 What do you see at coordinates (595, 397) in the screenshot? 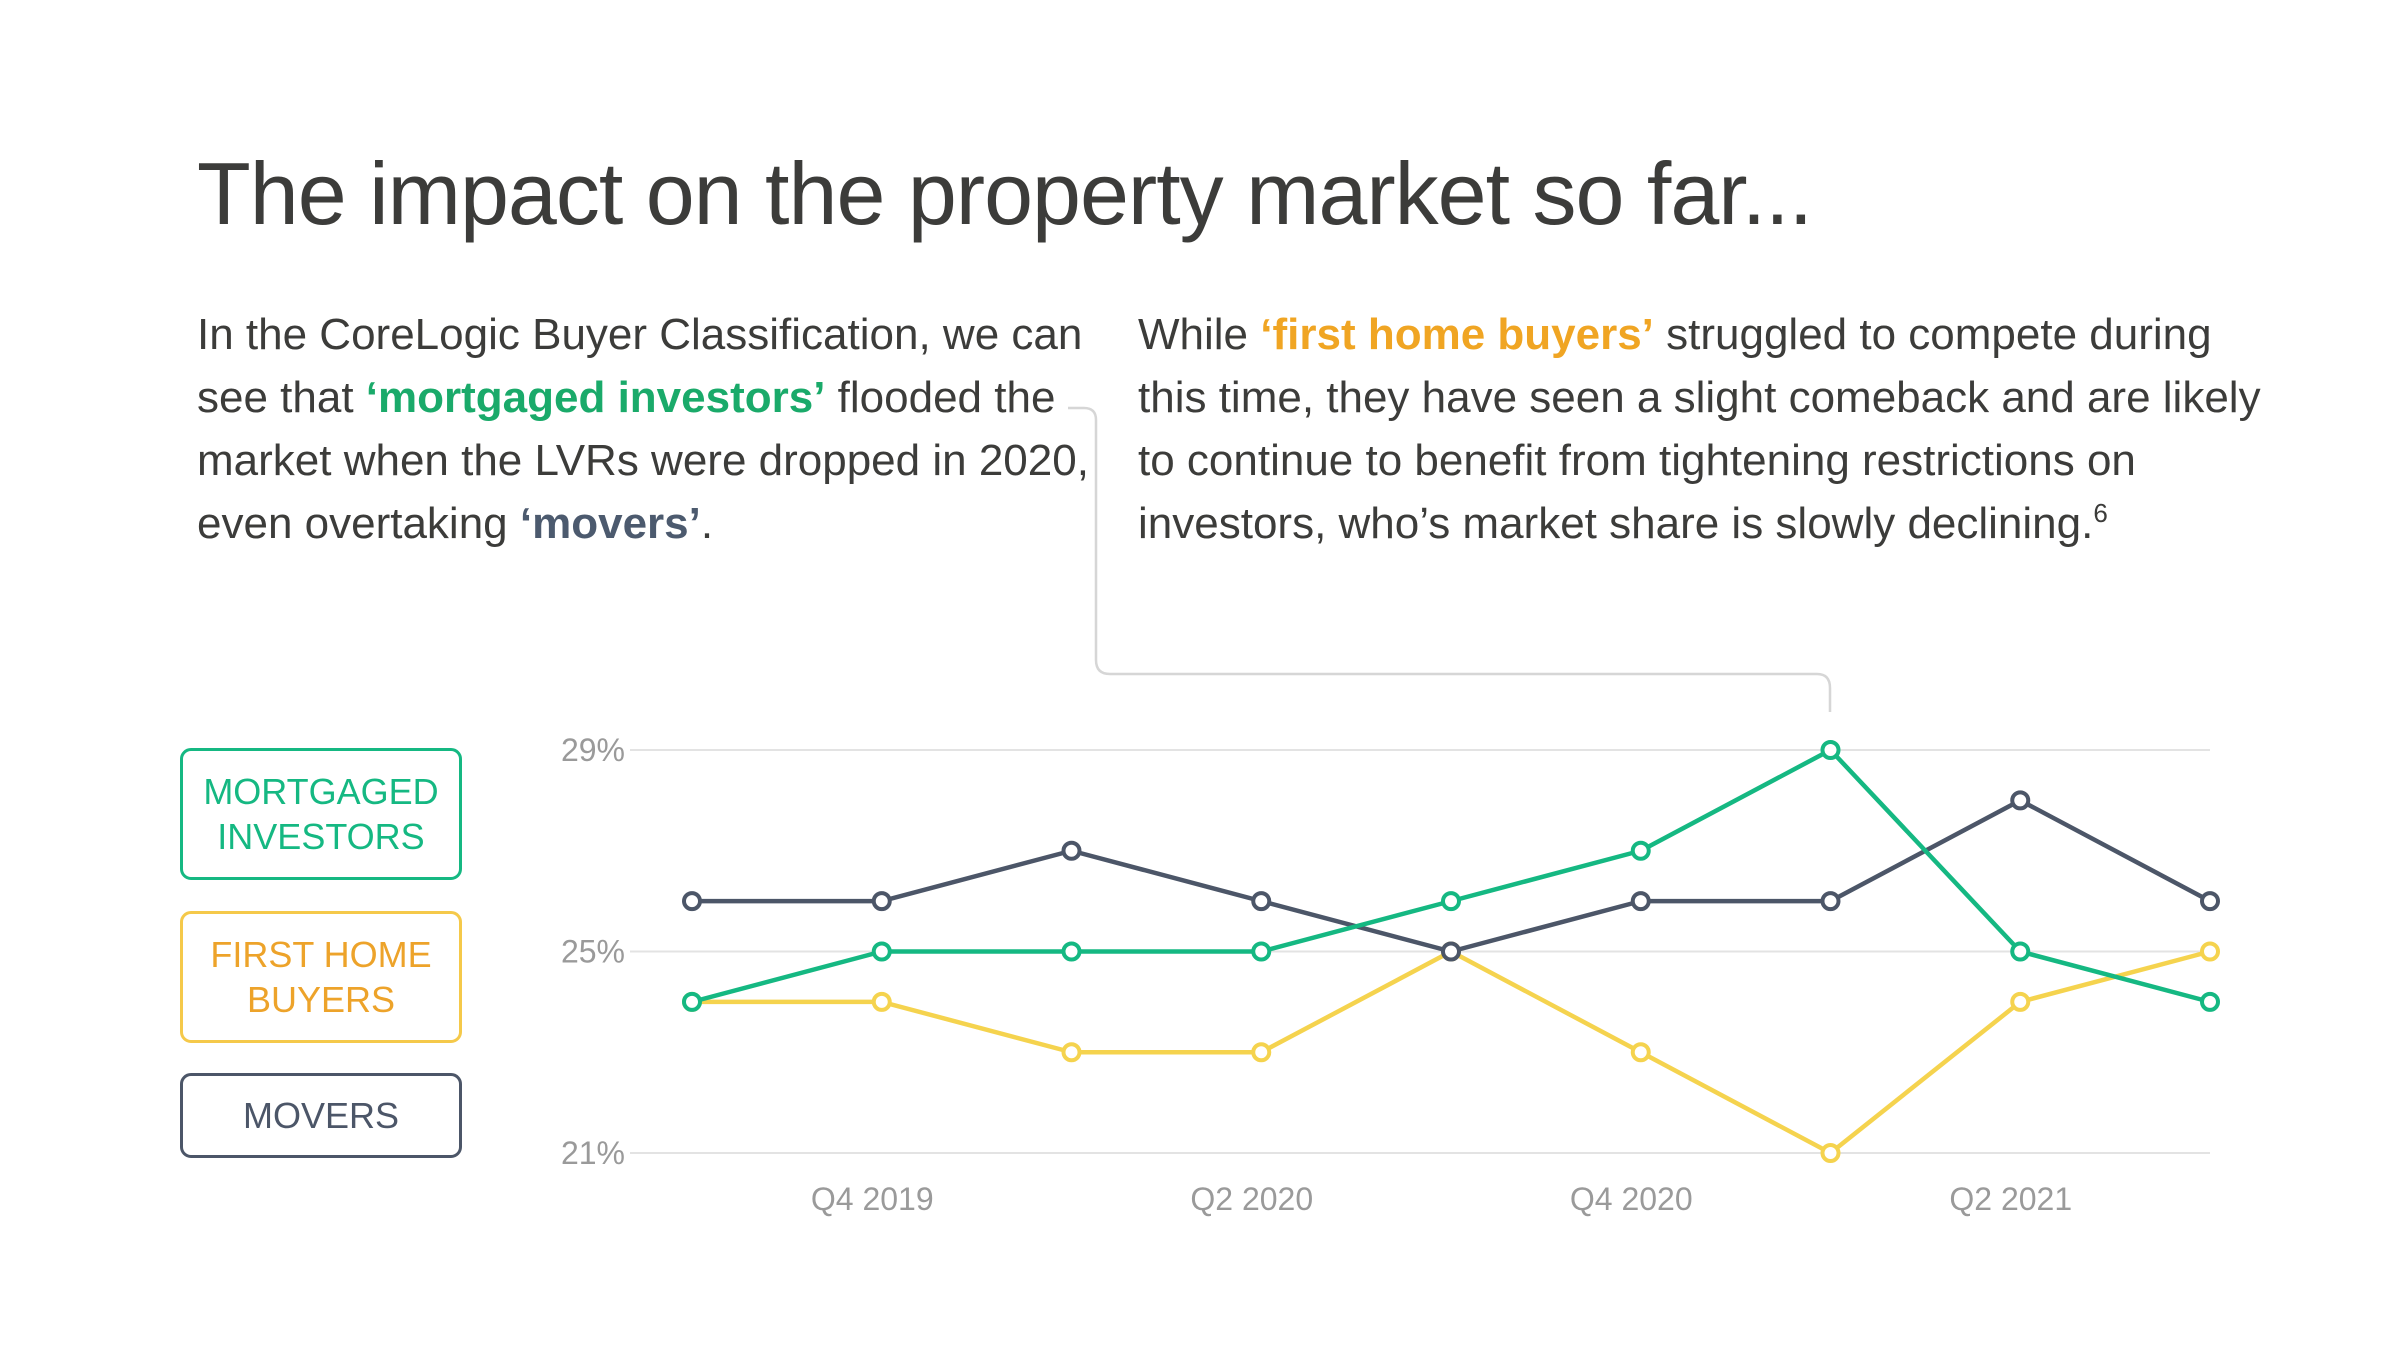
I see `highlight-mortgaged-investors: ‘mortgaged investors’` at bounding box center [595, 397].